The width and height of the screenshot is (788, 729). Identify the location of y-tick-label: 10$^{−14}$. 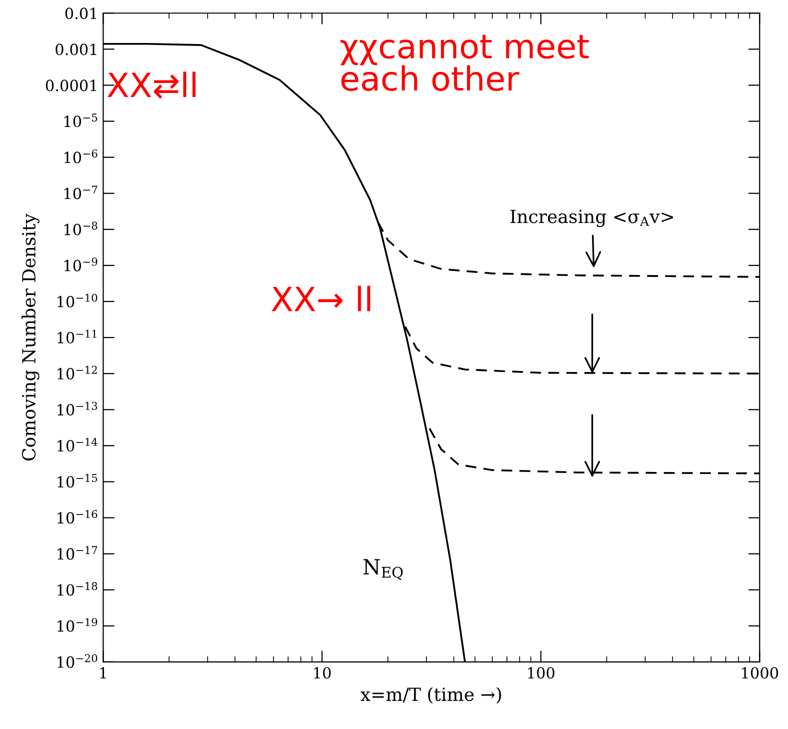
(78, 445).